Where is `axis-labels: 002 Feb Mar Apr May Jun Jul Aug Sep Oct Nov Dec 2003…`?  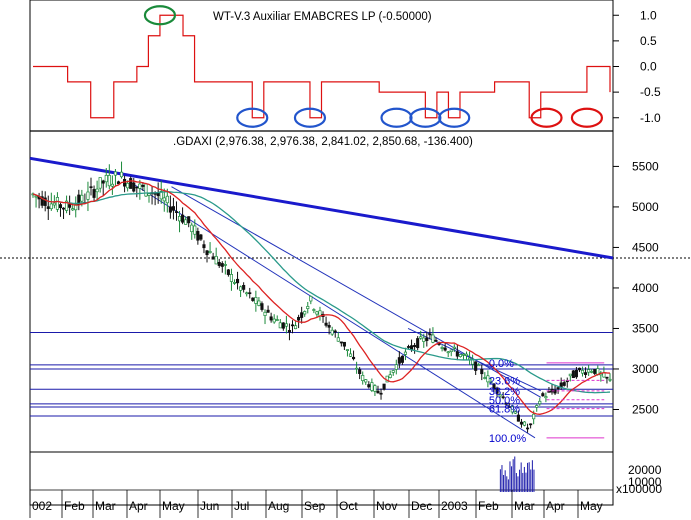 axis-labels: 002 Feb Mar Apr May Jun Jul Aug Sep Oct Nov Dec 2003… is located at coordinates (316, 504).